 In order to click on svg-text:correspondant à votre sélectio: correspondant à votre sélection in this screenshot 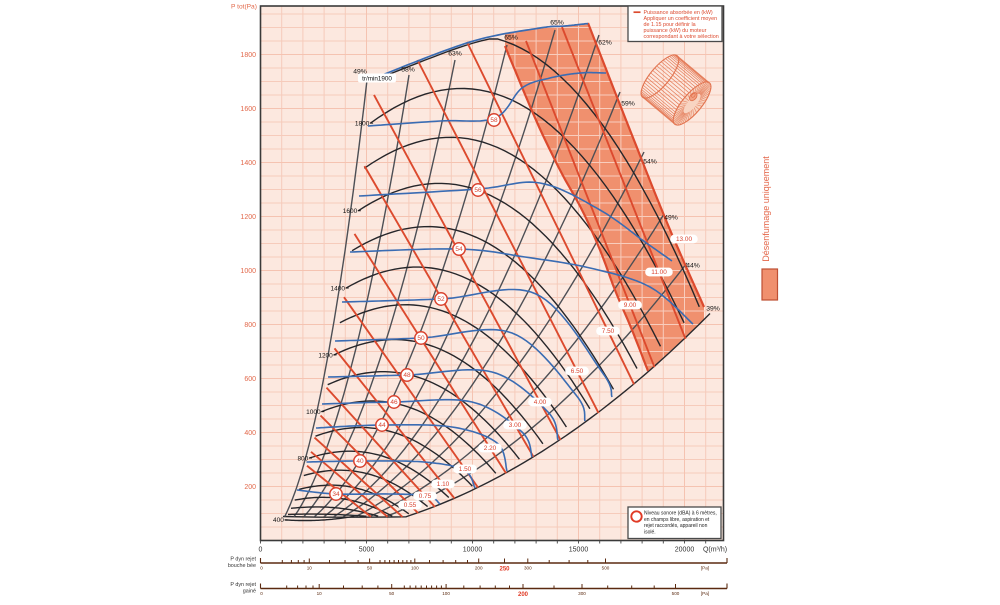, I will do `click(681, 37)`.